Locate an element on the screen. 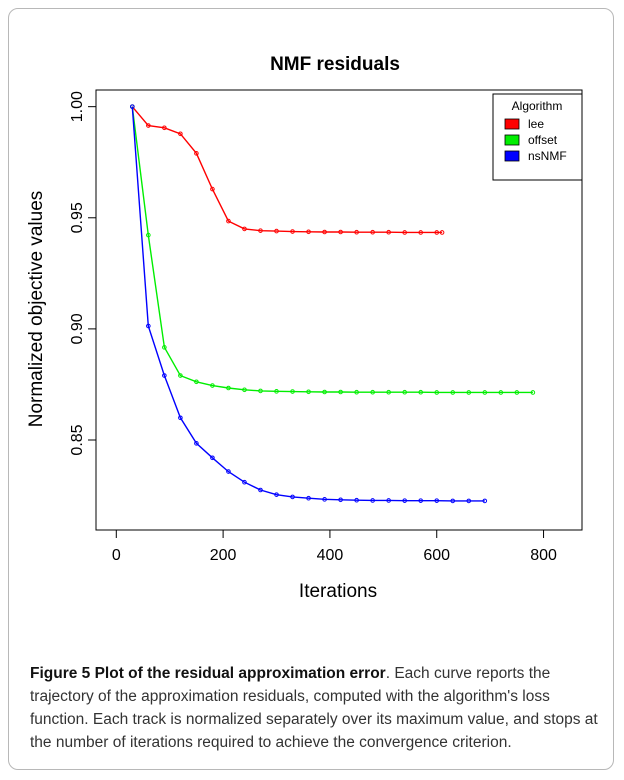 Image resolution: width=624 pixels, height=780 pixels. legend-swatch-nsNMF is located at coordinates (512, 156).